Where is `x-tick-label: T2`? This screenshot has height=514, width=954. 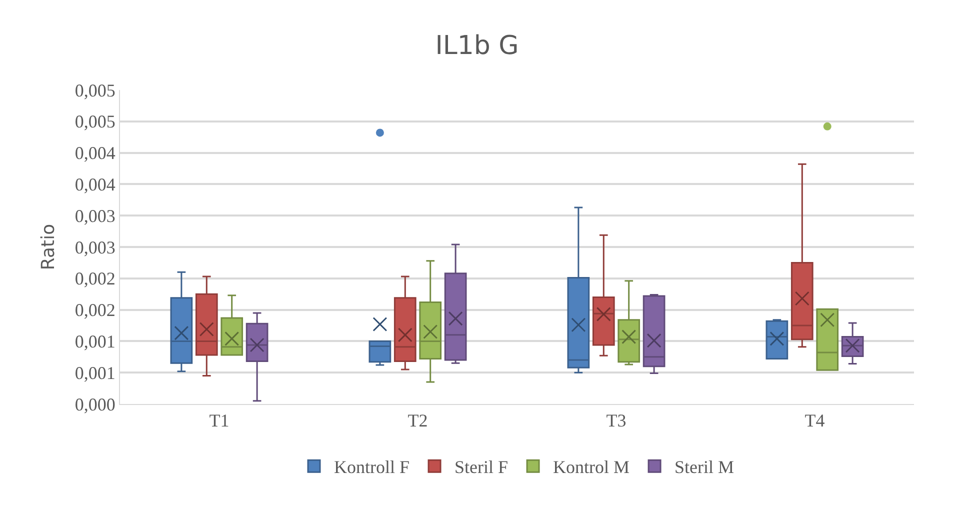 x-tick-label: T2 is located at coordinates (418, 420).